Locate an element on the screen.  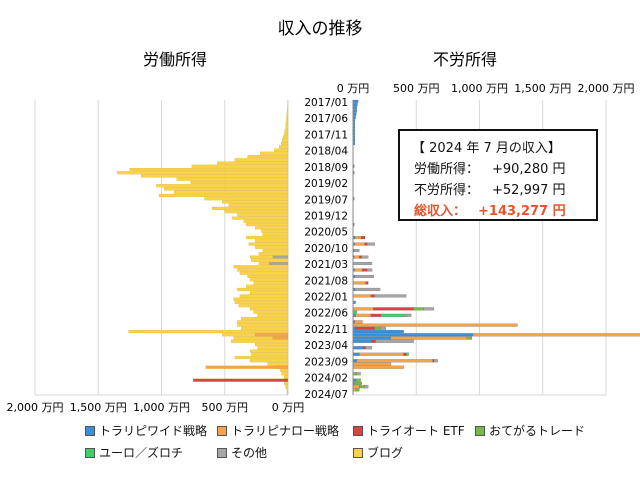
right-tick-label: 500 万円 is located at coordinates (416, 88).